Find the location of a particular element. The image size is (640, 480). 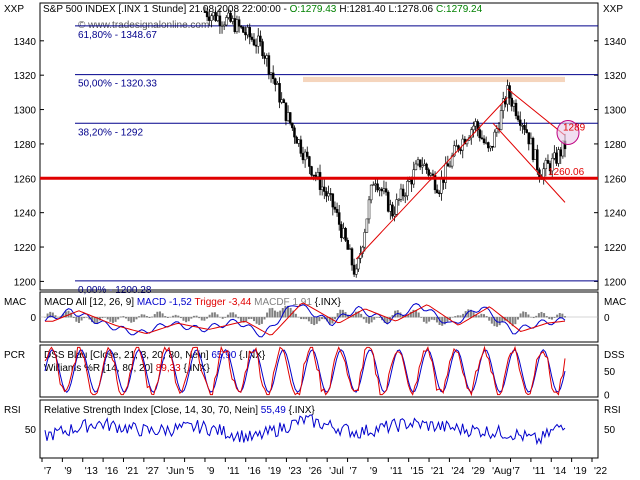

rsi-line is located at coordinates (305, 430).